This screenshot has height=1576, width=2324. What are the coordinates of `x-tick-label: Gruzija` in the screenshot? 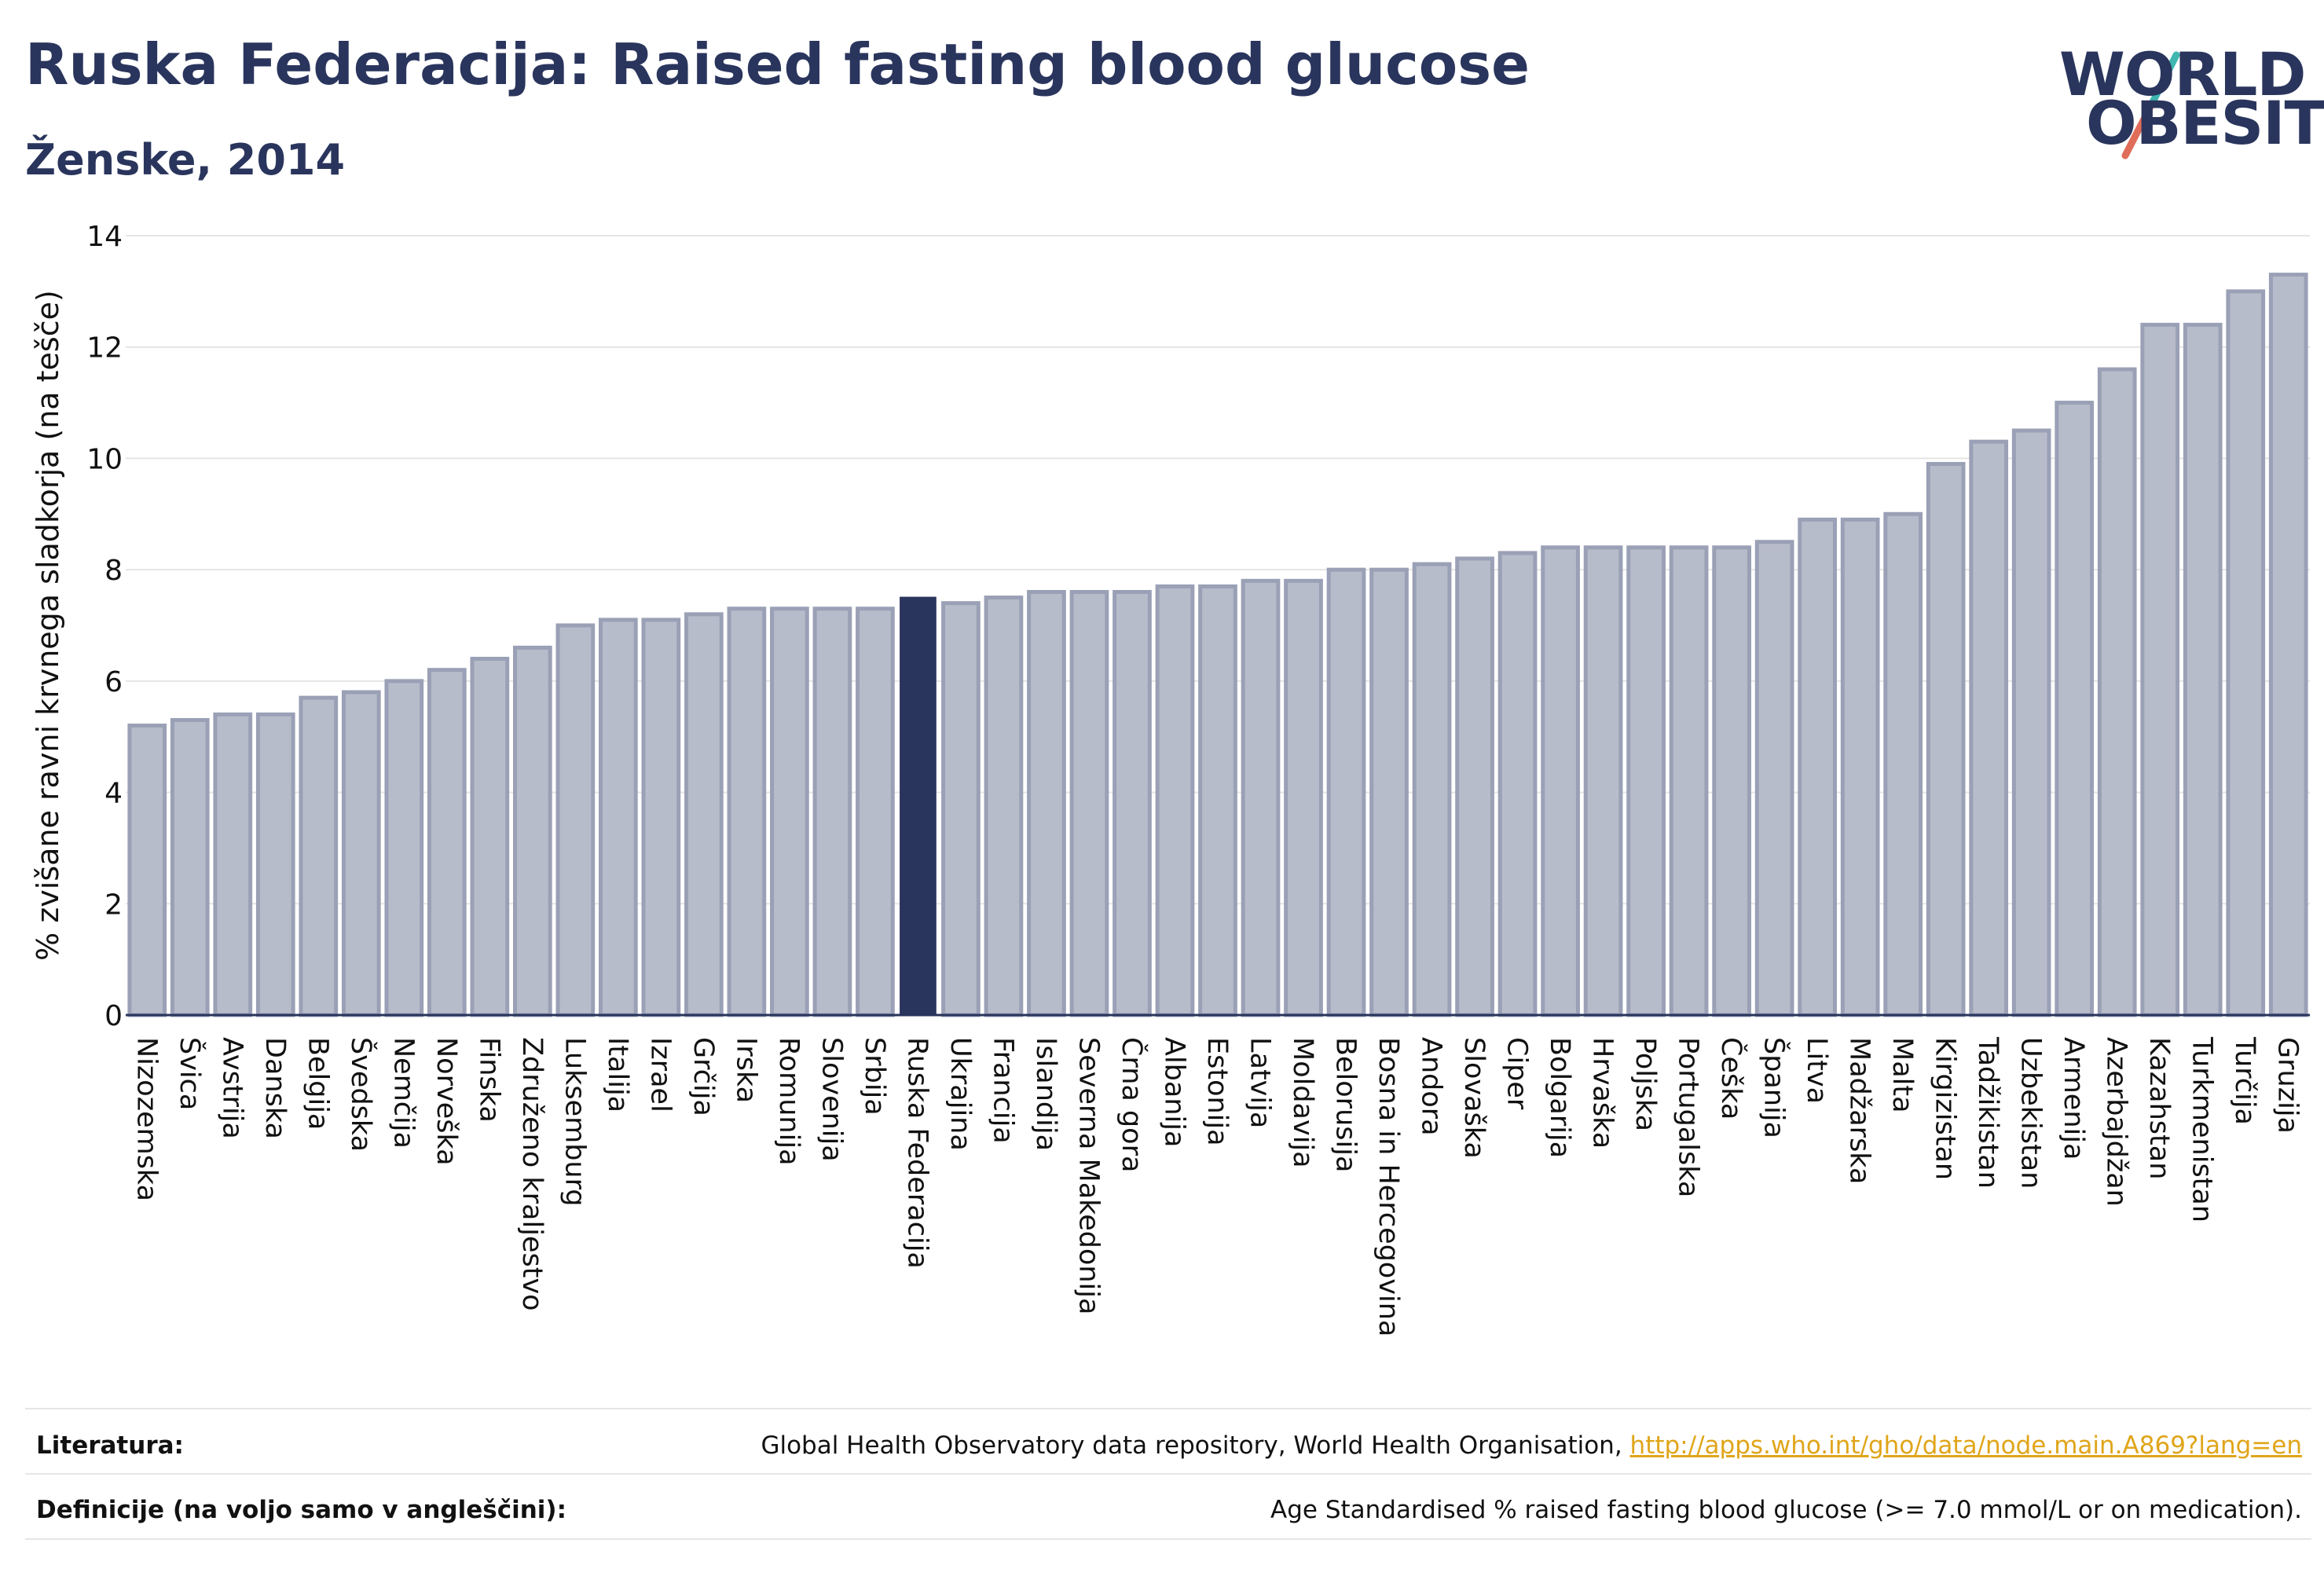 It's located at (2288, 1085).